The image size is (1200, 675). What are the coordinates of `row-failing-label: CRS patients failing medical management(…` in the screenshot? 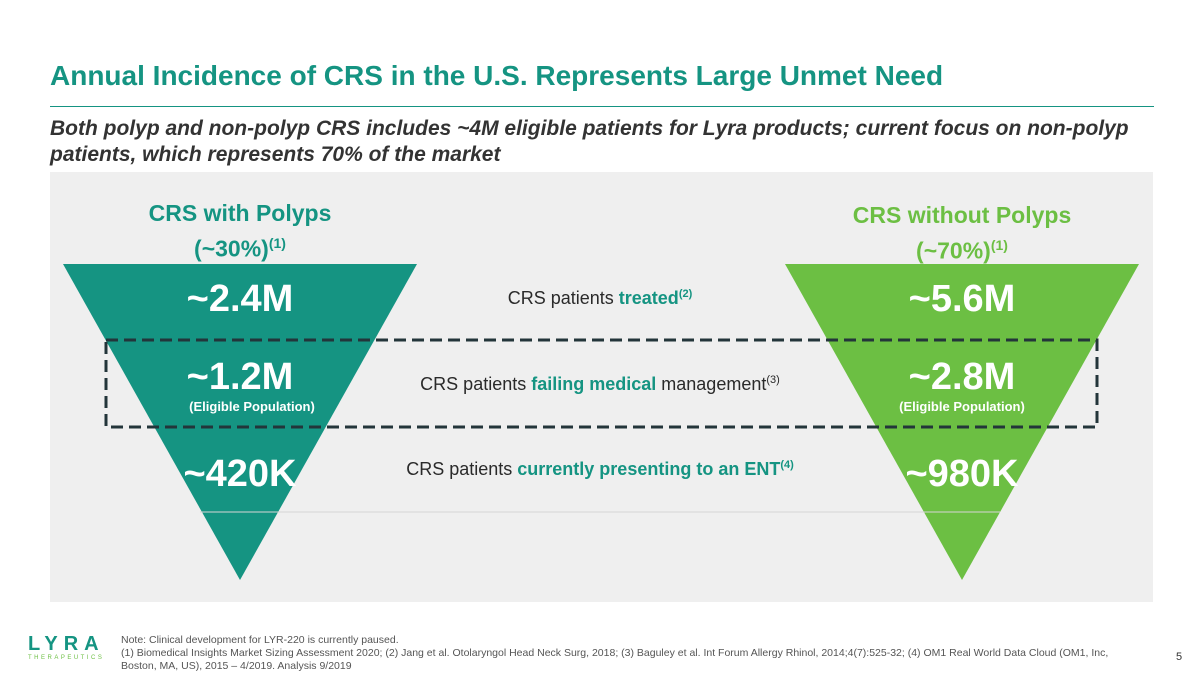 It's located at (600, 384).